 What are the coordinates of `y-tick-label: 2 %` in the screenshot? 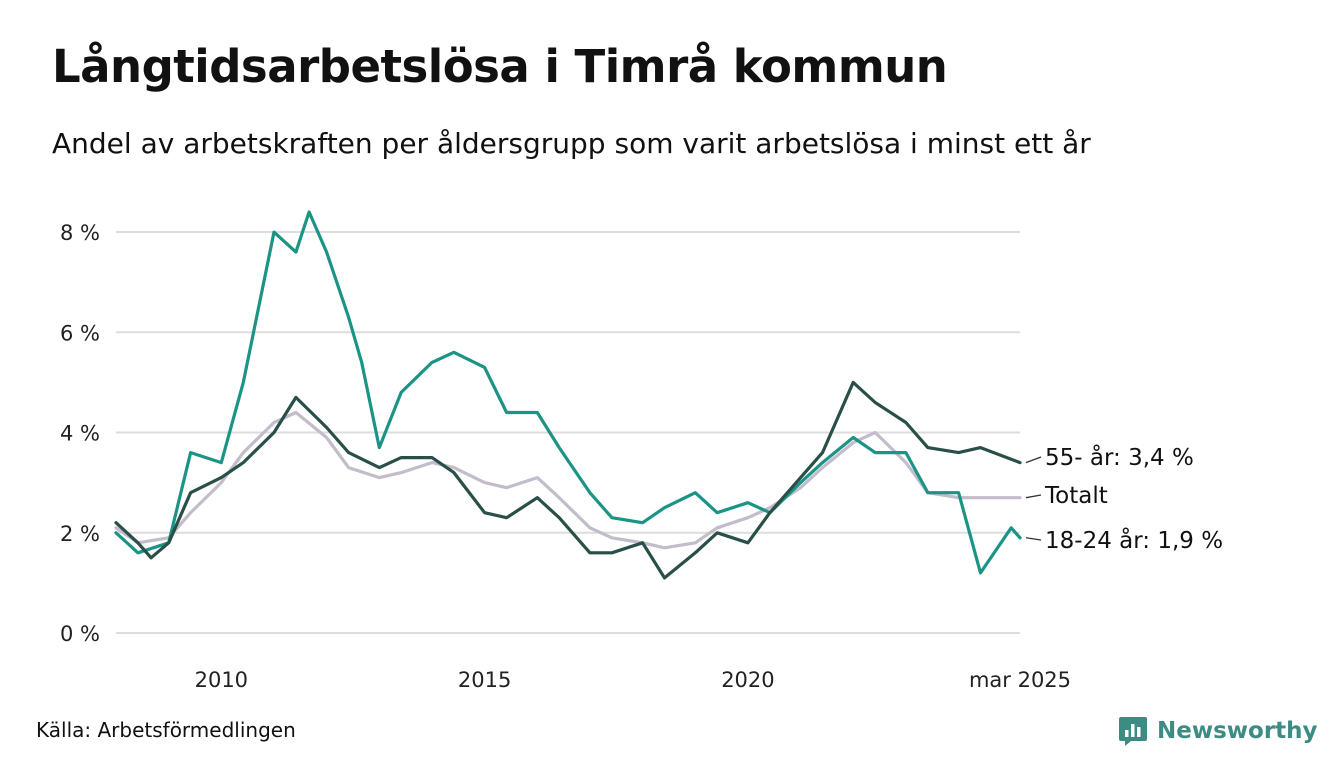 It's located at (80, 534).